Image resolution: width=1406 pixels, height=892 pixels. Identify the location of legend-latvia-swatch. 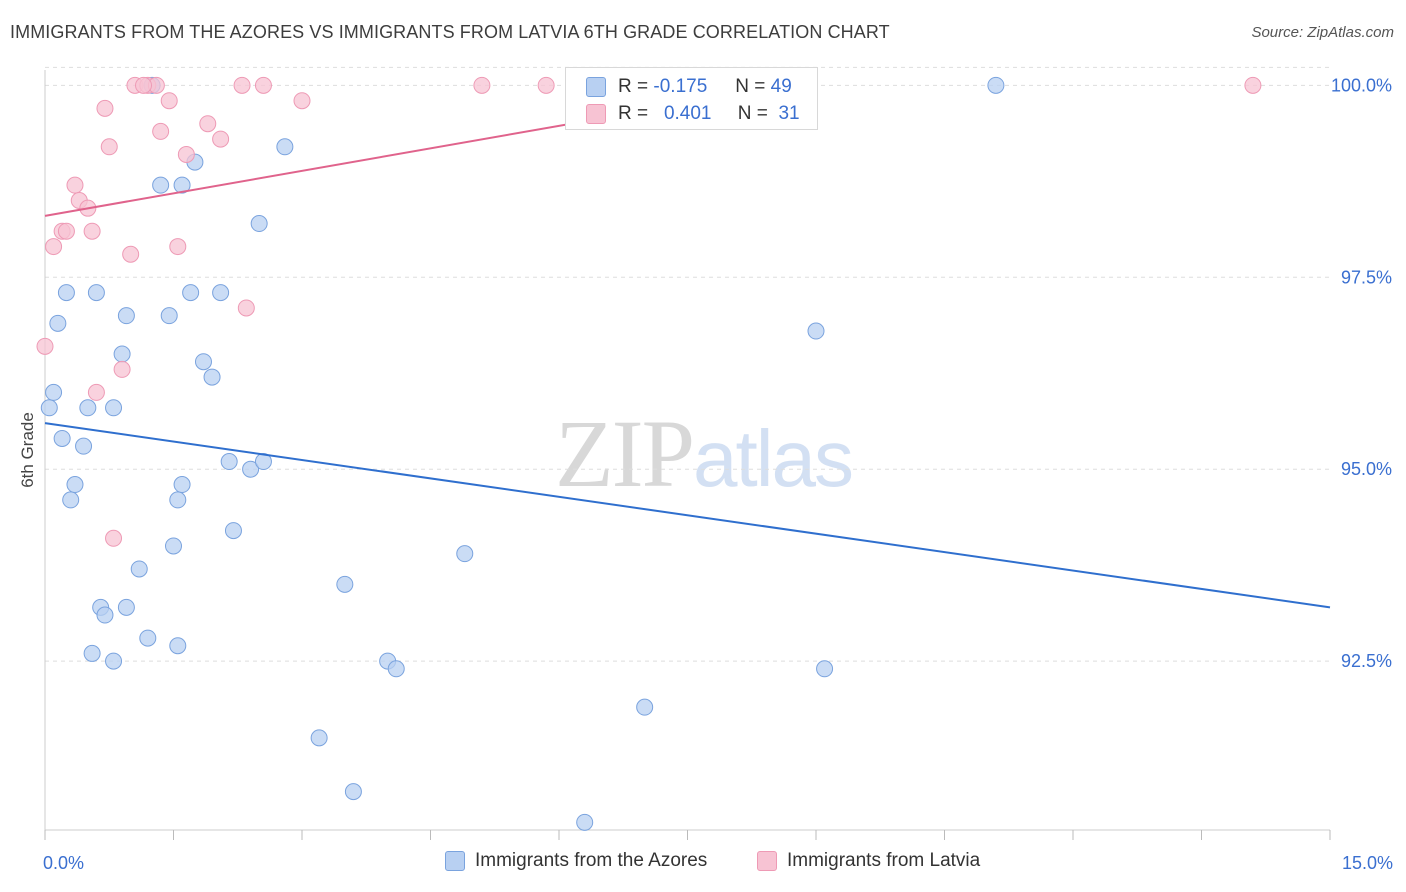
(767, 861).